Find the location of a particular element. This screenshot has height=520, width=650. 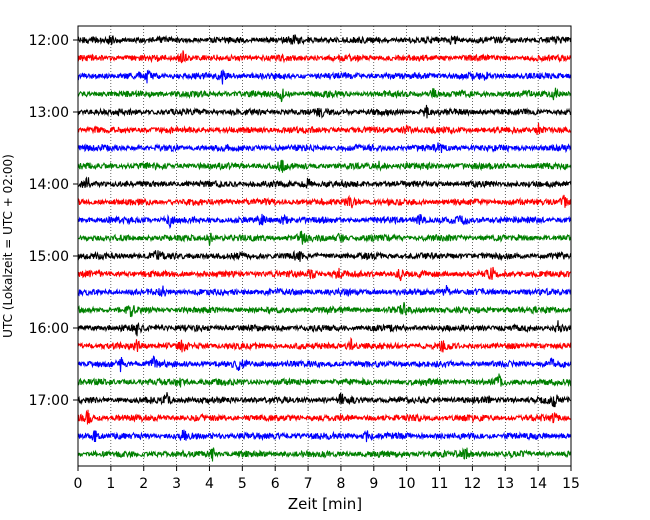

x-tick-label-12: 12 is located at coordinates (472, 484).